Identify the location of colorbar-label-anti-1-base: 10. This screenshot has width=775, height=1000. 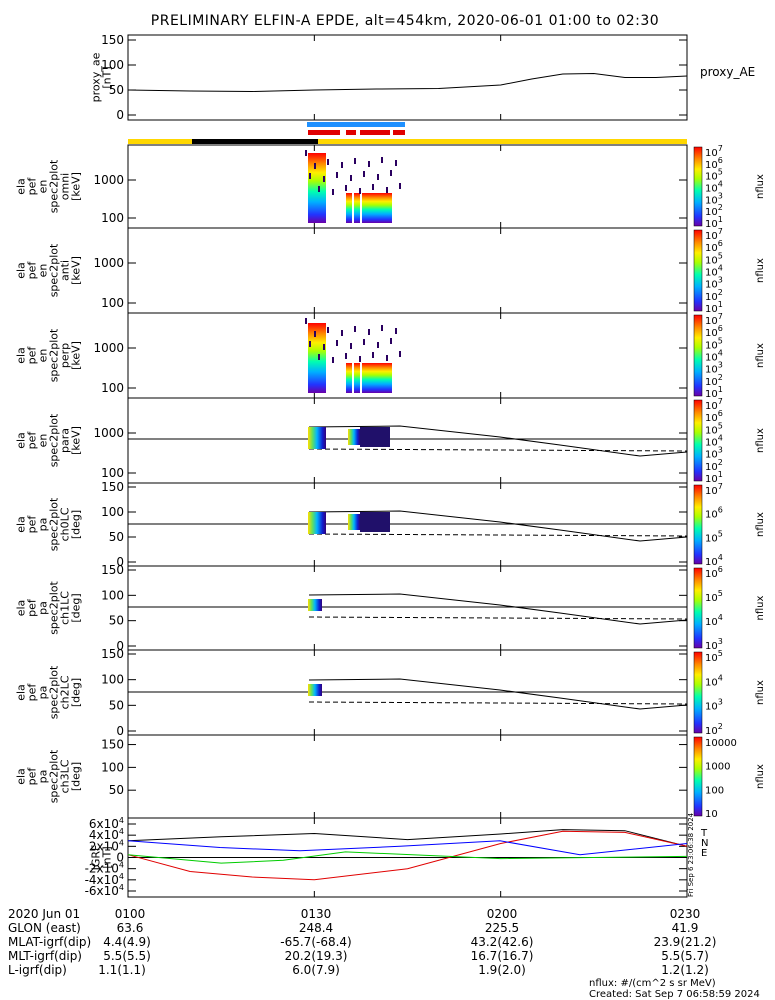
(711, 297).